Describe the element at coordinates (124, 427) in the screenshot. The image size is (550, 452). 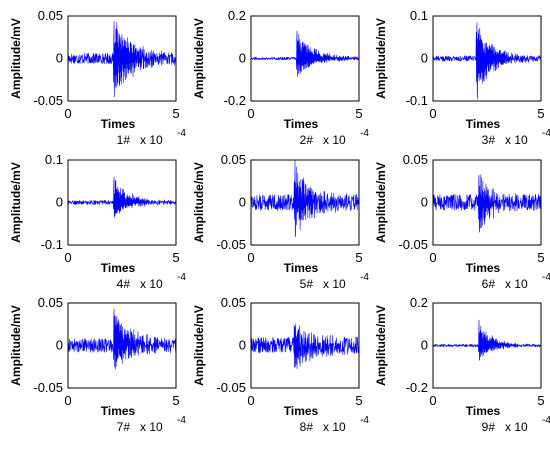
I see `panel-caption: 7#` at that location.